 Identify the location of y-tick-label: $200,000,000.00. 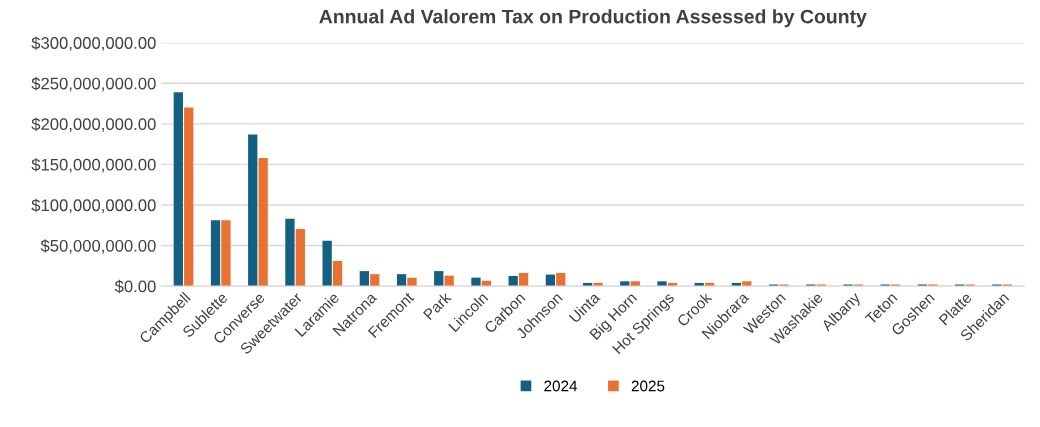
(93, 124).